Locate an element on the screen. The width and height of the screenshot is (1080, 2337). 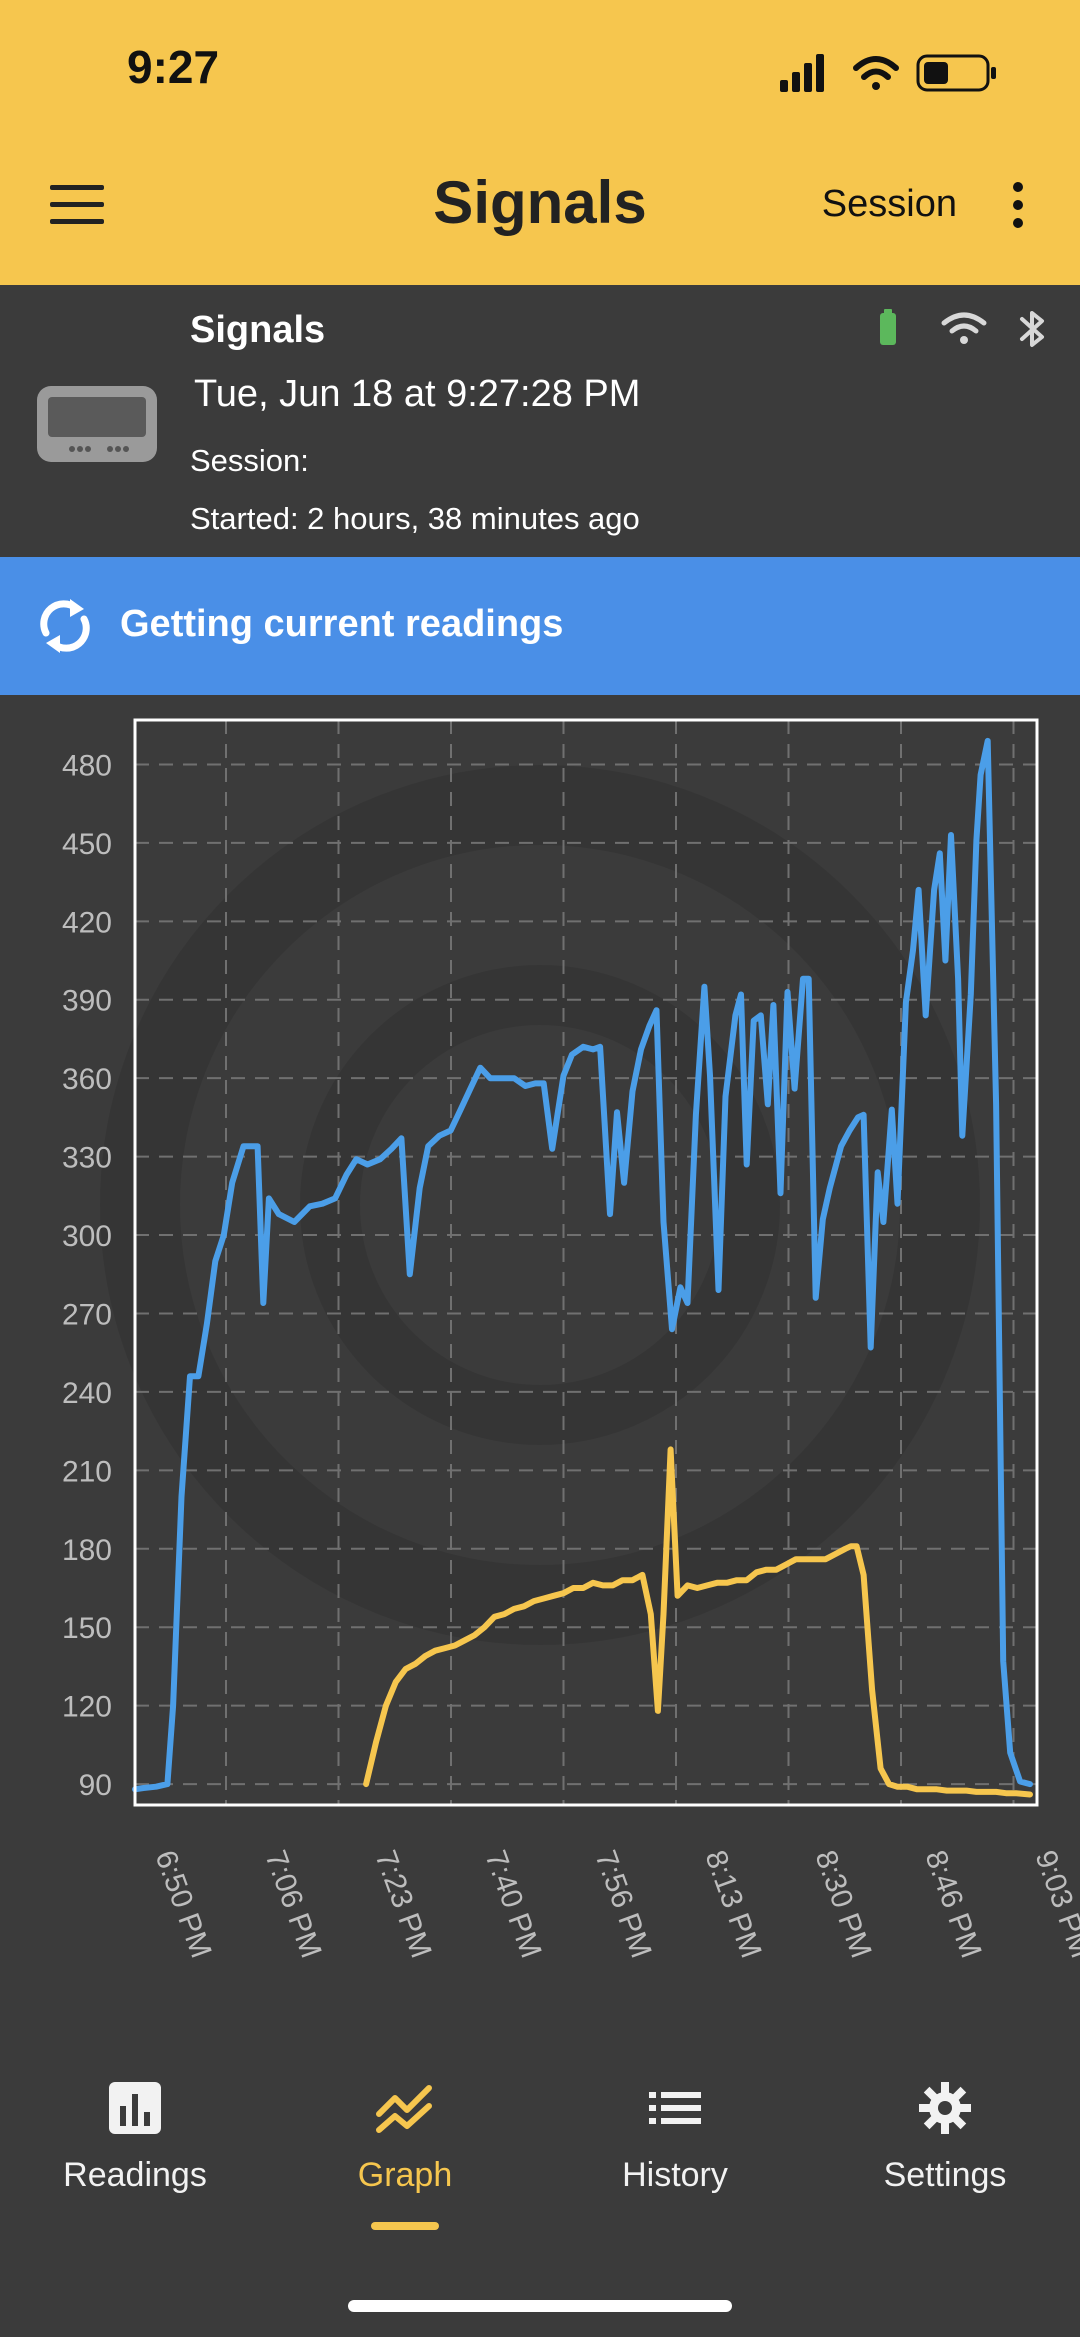
y-tick-label: 390 is located at coordinates (87, 1001).